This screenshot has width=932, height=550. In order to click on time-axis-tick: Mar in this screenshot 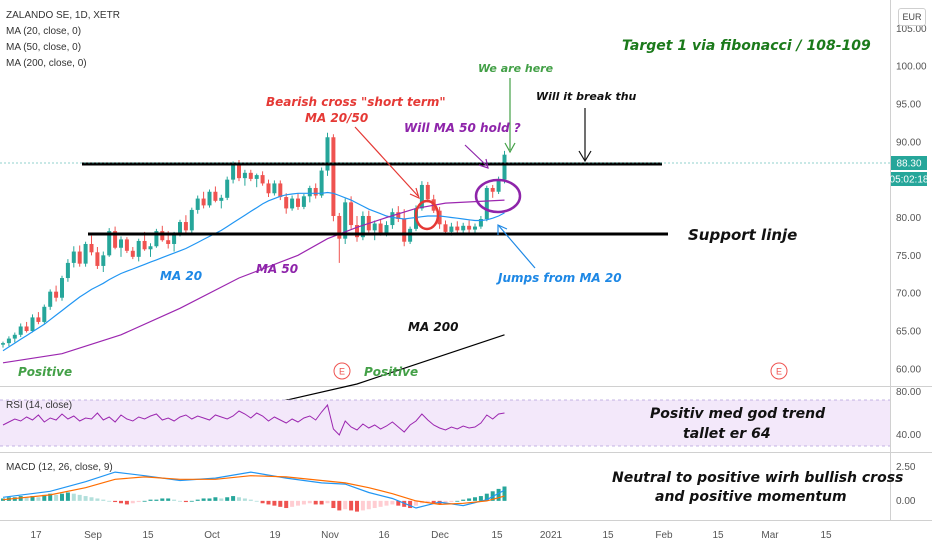, I will do `click(770, 535)`.